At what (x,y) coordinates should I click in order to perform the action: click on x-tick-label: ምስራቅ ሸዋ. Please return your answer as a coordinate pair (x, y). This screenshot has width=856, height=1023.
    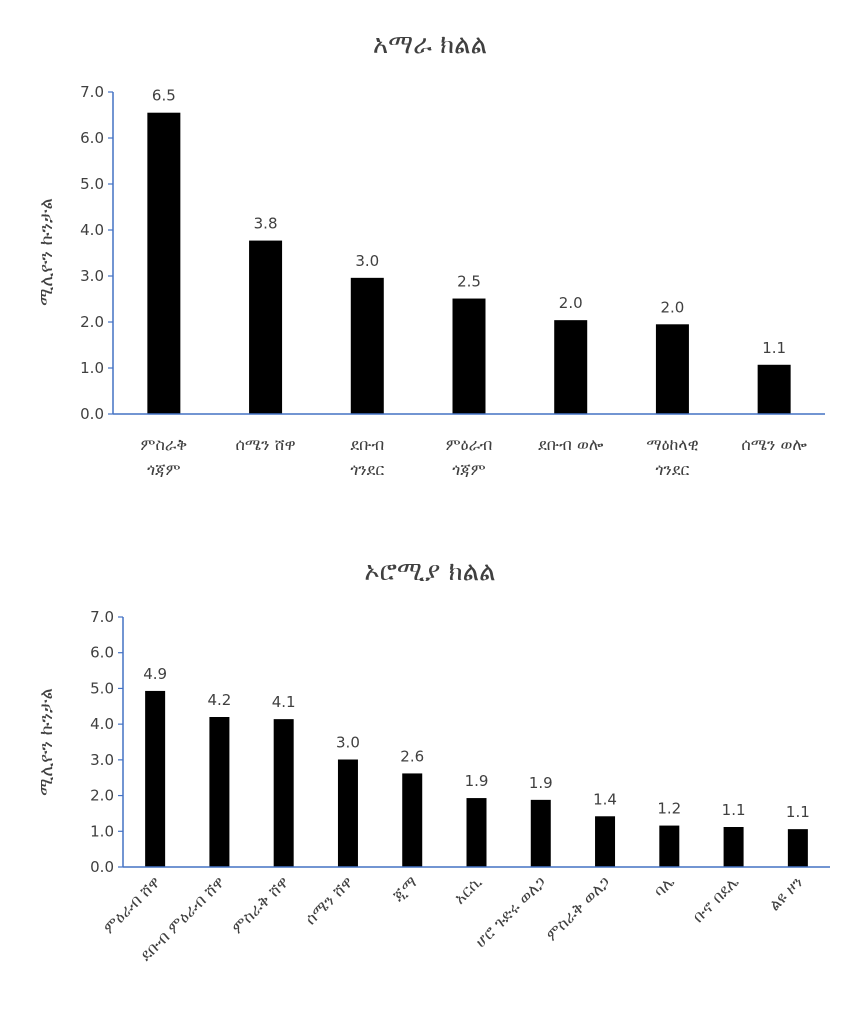
    Looking at the image, I should click on (260, 904).